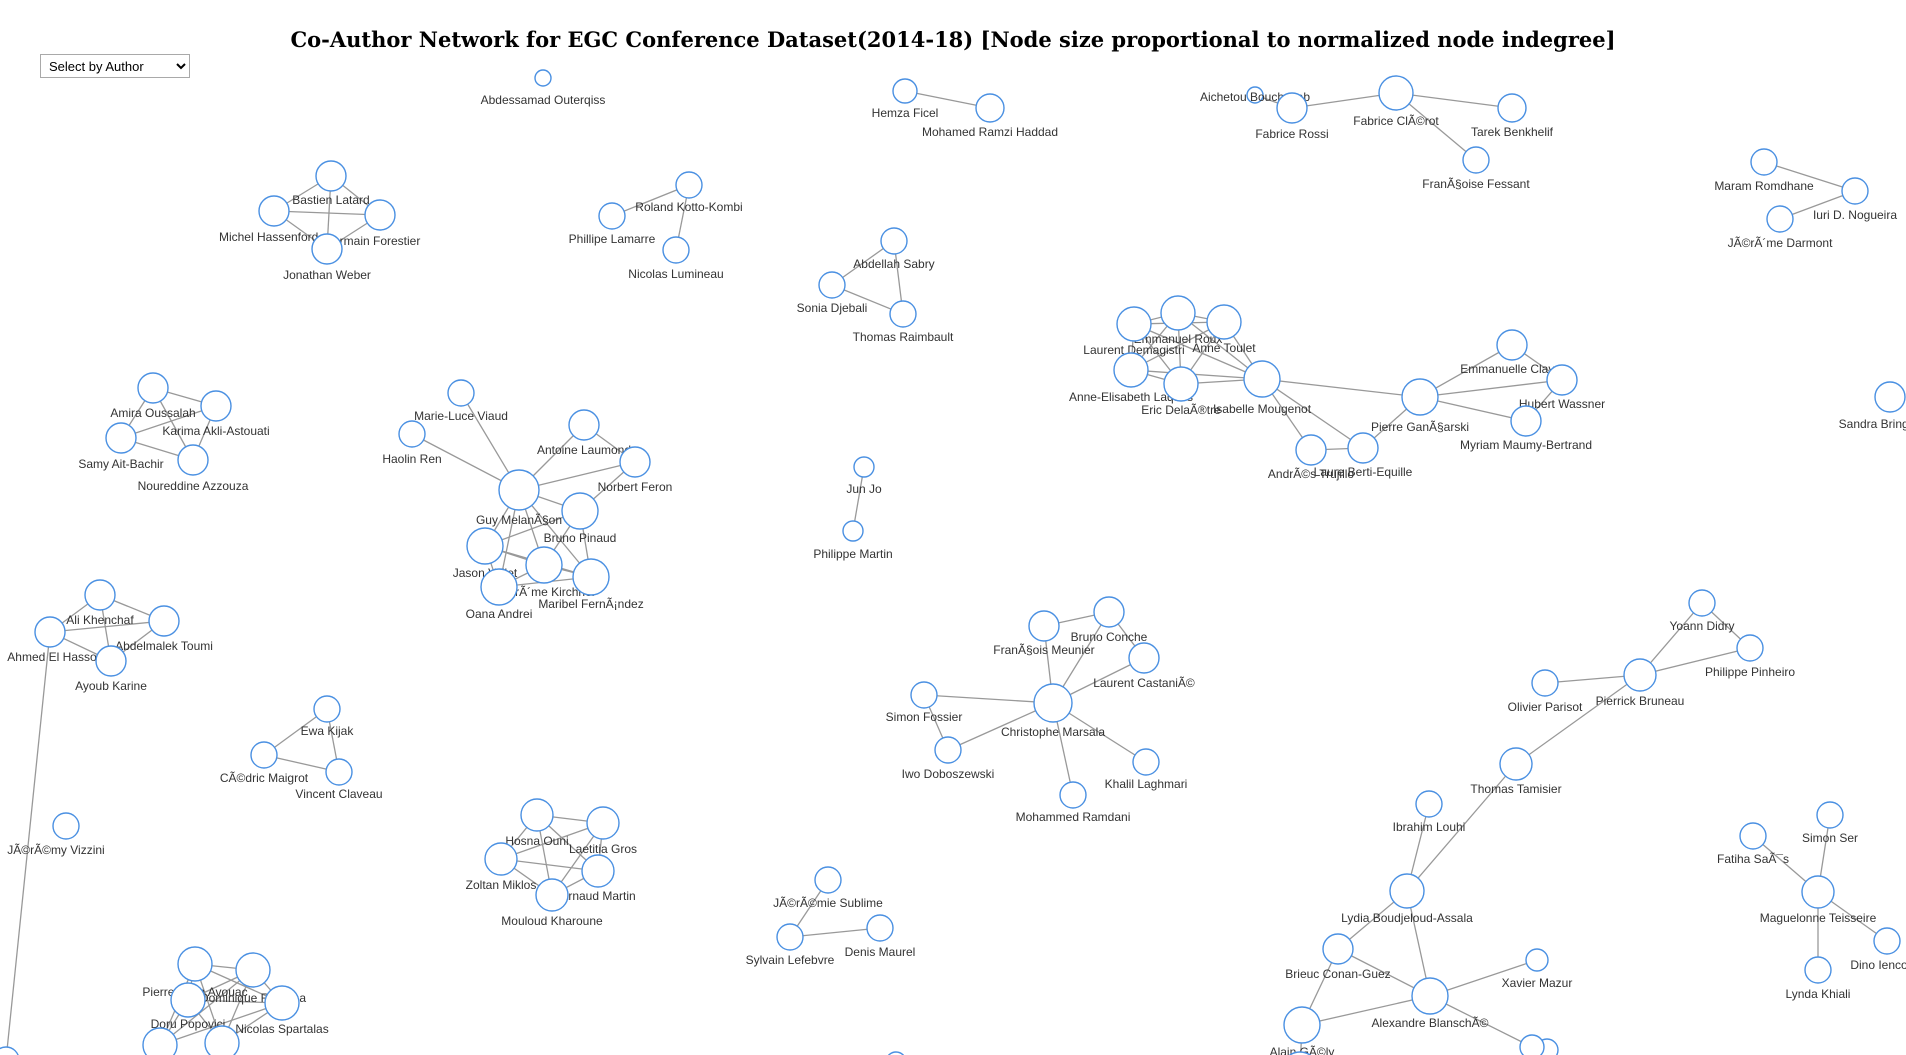 The image size is (1906, 1055). I want to click on author-node: Anne Toulet, so click(1224, 329).